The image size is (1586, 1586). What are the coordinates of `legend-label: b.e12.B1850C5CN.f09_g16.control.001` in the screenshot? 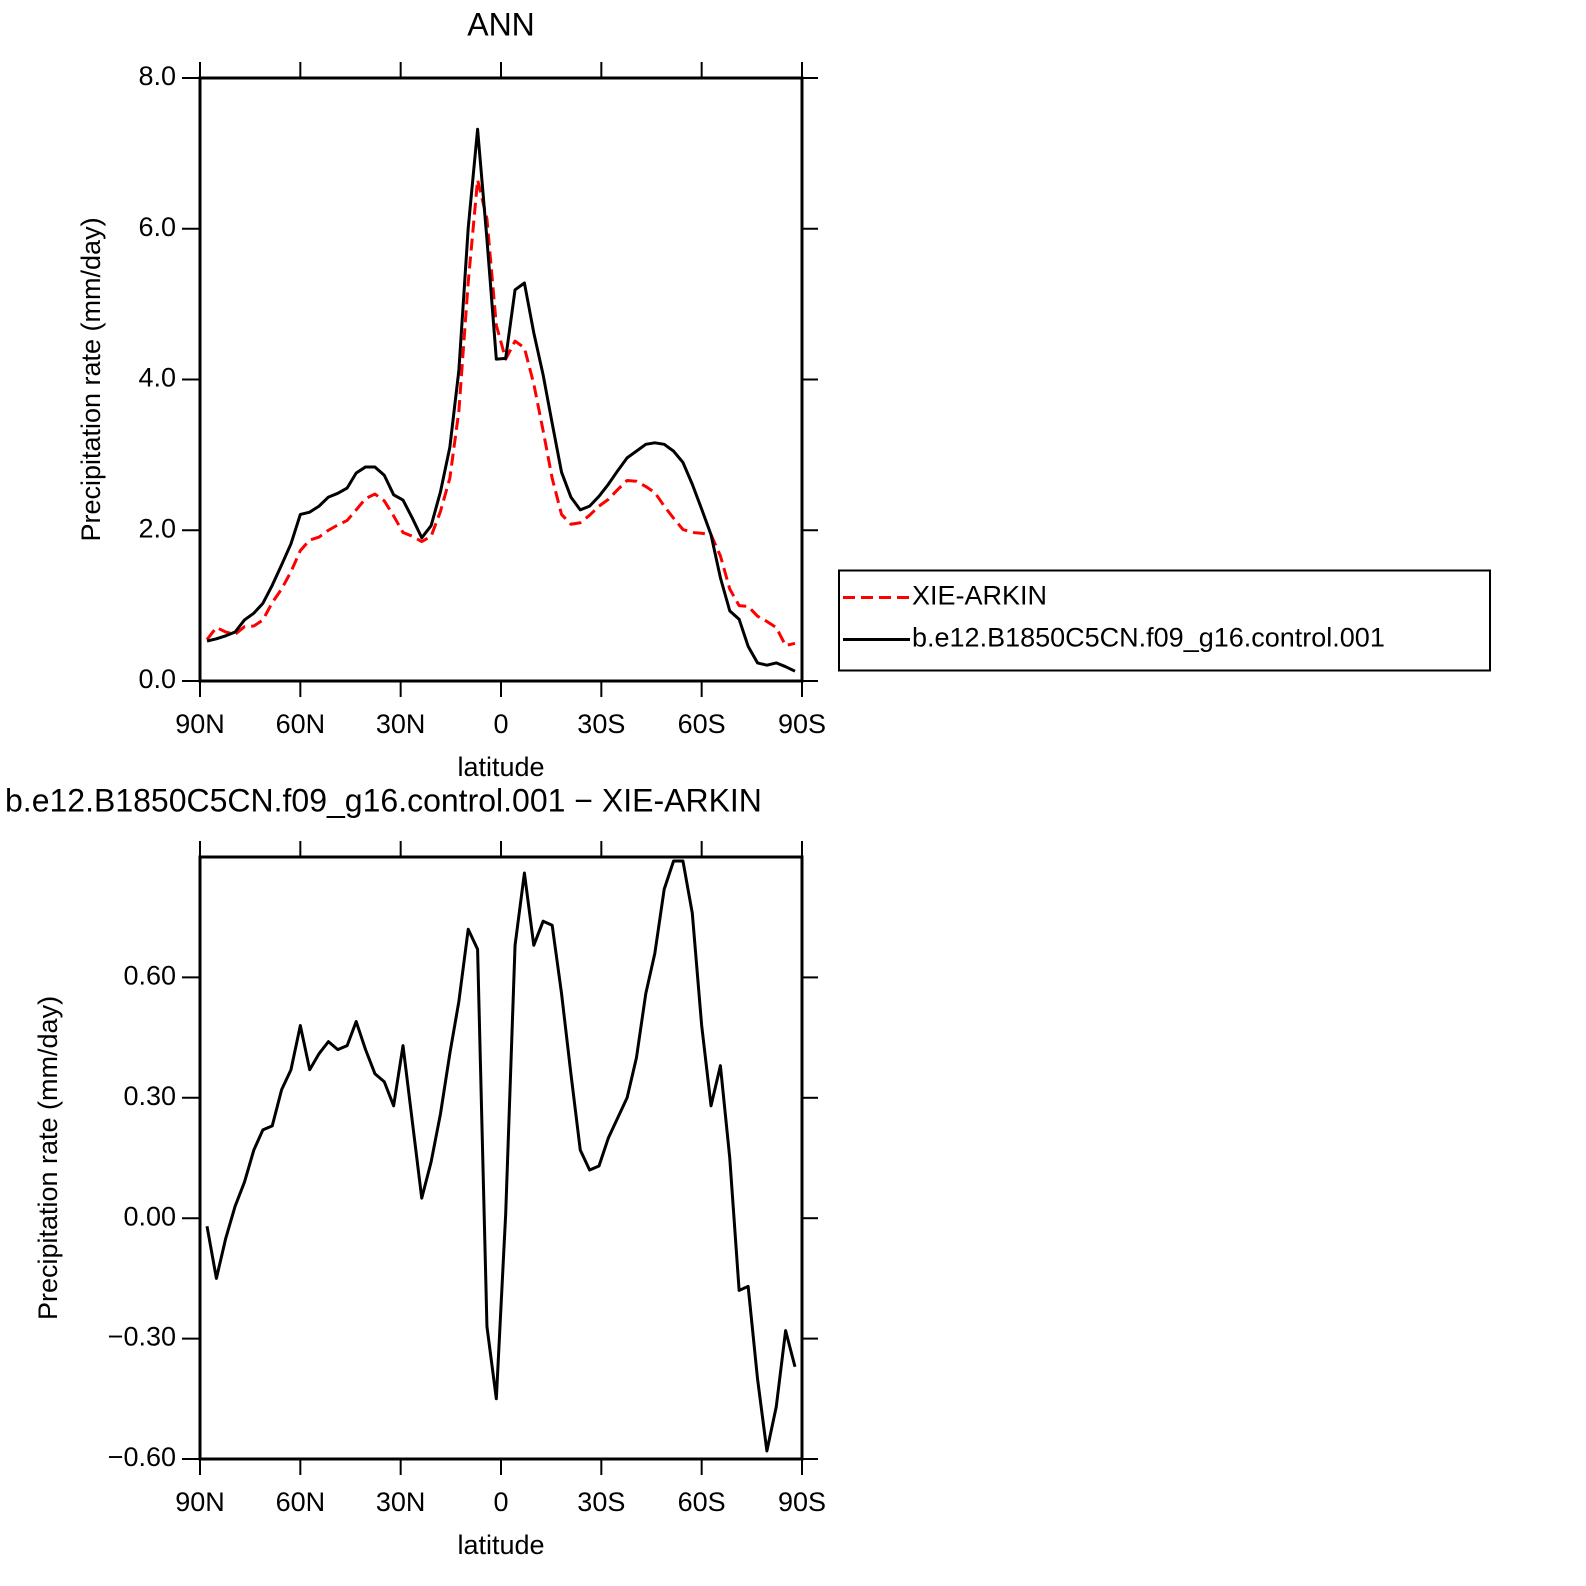 It's located at (1148, 638).